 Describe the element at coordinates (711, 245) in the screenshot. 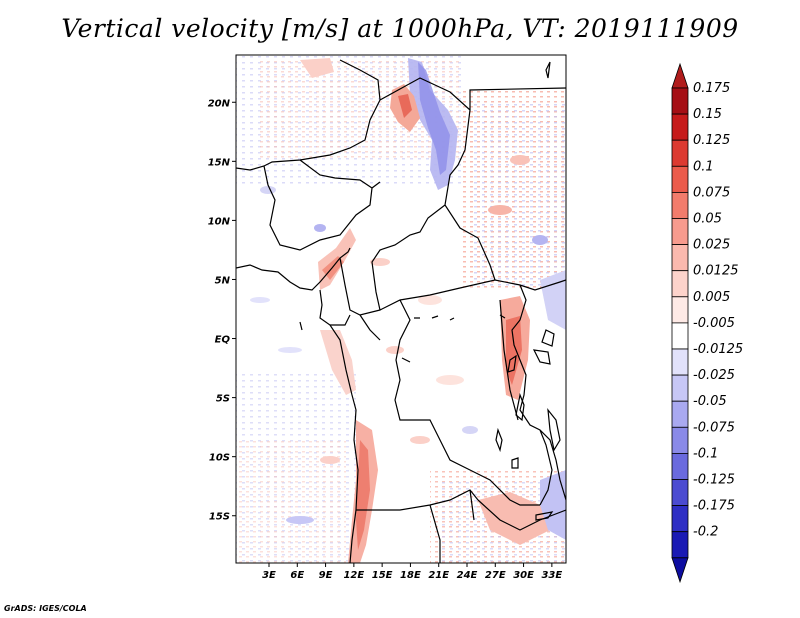

I see `colorbar-label: 0.025` at that location.